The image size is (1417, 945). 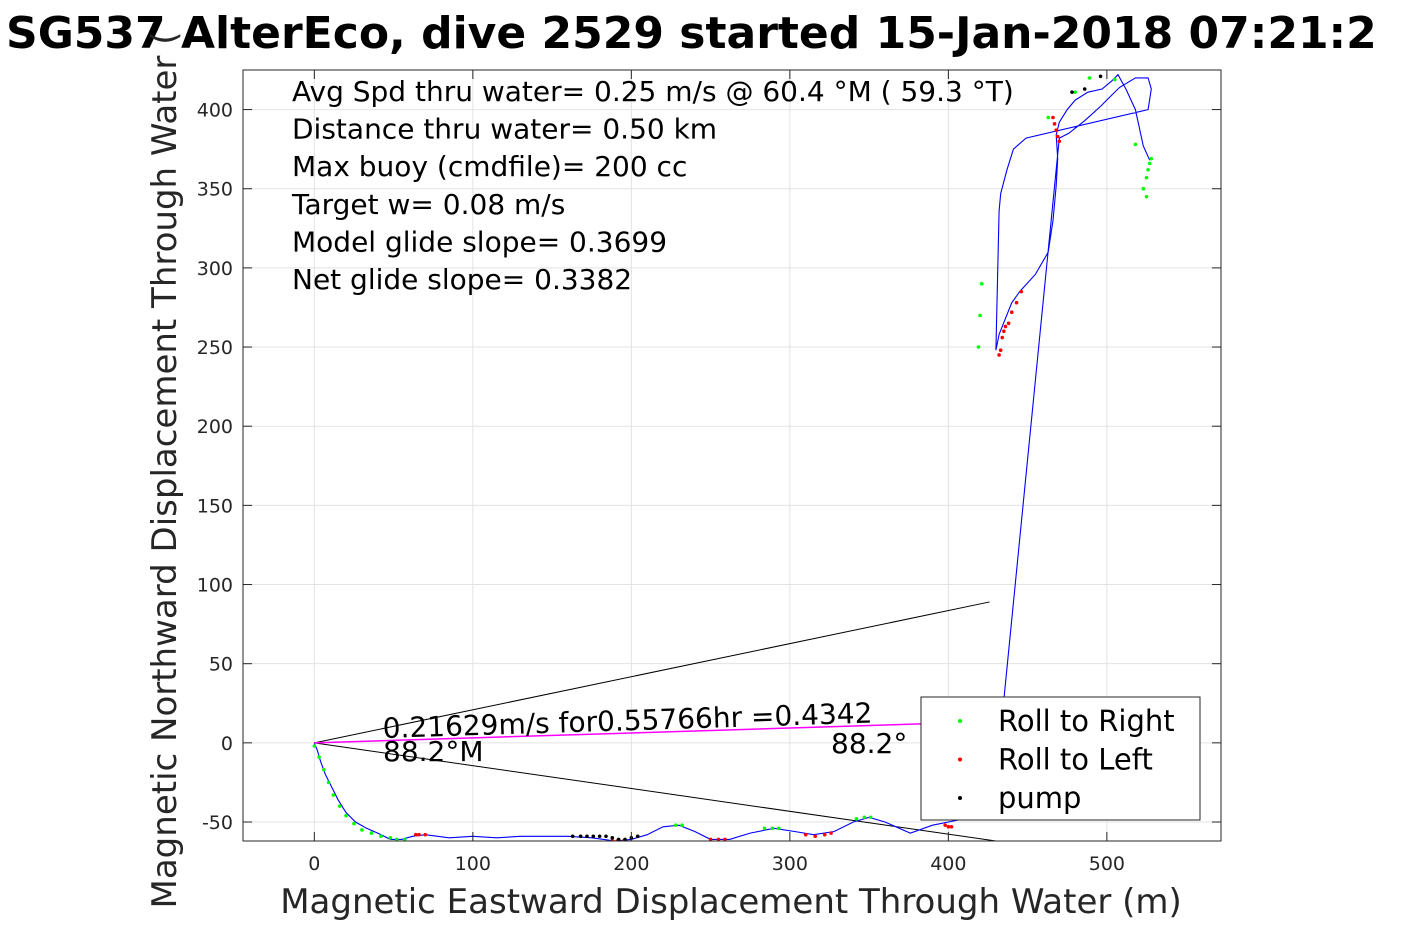 What do you see at coordinates (227, 744) in the screenshot?
I see `y-tick-label: 0` at bounding box center [227, 744].